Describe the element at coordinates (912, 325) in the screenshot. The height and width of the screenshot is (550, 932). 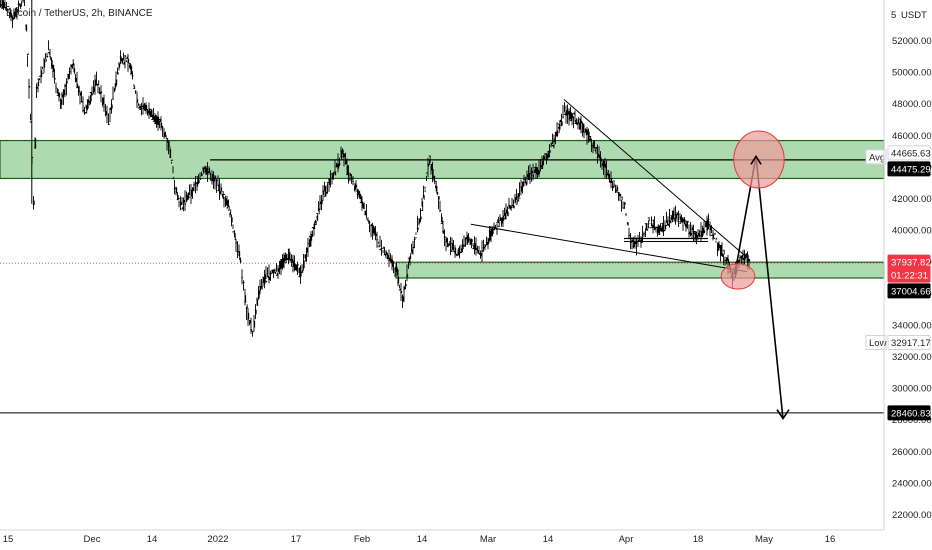
I see `price-tick-label: 34000.00` at that location.